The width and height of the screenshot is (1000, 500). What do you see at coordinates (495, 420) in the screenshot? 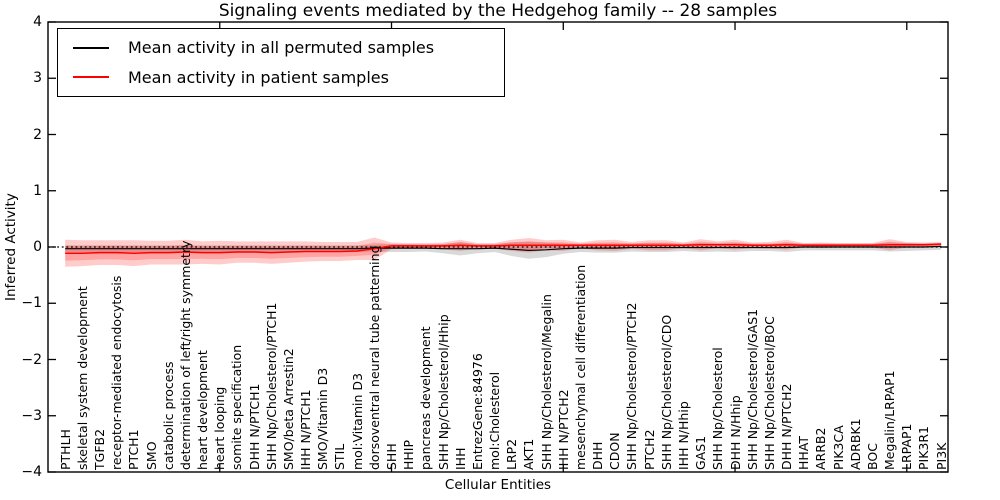
I see `entity-tick-label: mol:Cholesterol` at bounding box center [495, 420].